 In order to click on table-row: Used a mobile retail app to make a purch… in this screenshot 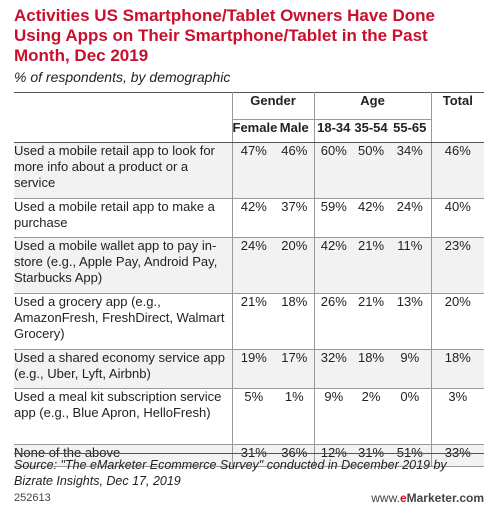, I will do `click(249, 218)`.